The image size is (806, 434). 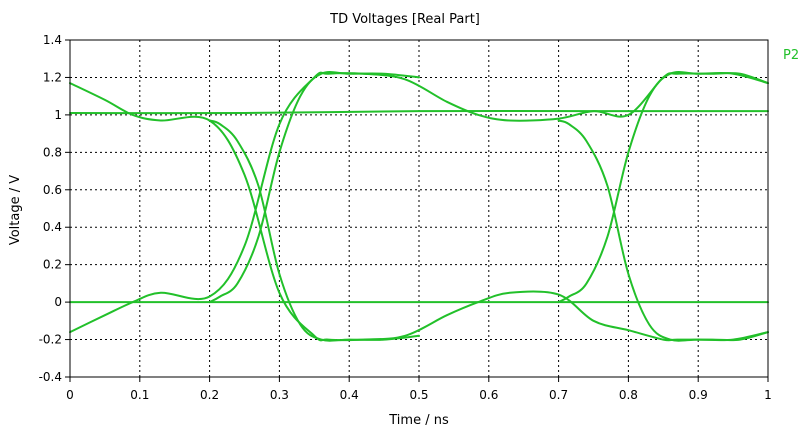 What do you see at coordinates (418, 420) in the screenshot?
I see `x-axis-label: Time / ns` at bounding box center [418, 420].